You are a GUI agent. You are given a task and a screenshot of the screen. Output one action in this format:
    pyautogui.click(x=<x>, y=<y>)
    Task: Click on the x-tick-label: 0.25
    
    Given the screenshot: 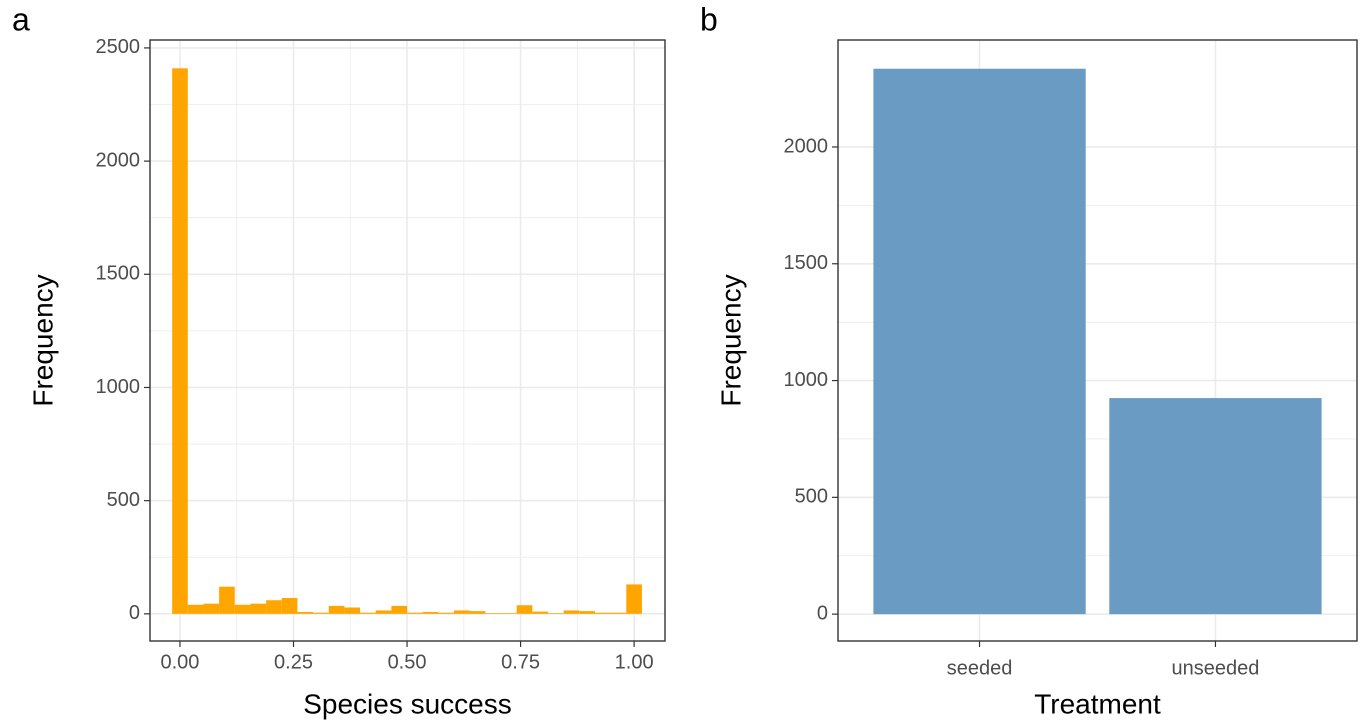 What is the action you would take?
    pyautogui.click(x=293, y=662)
    